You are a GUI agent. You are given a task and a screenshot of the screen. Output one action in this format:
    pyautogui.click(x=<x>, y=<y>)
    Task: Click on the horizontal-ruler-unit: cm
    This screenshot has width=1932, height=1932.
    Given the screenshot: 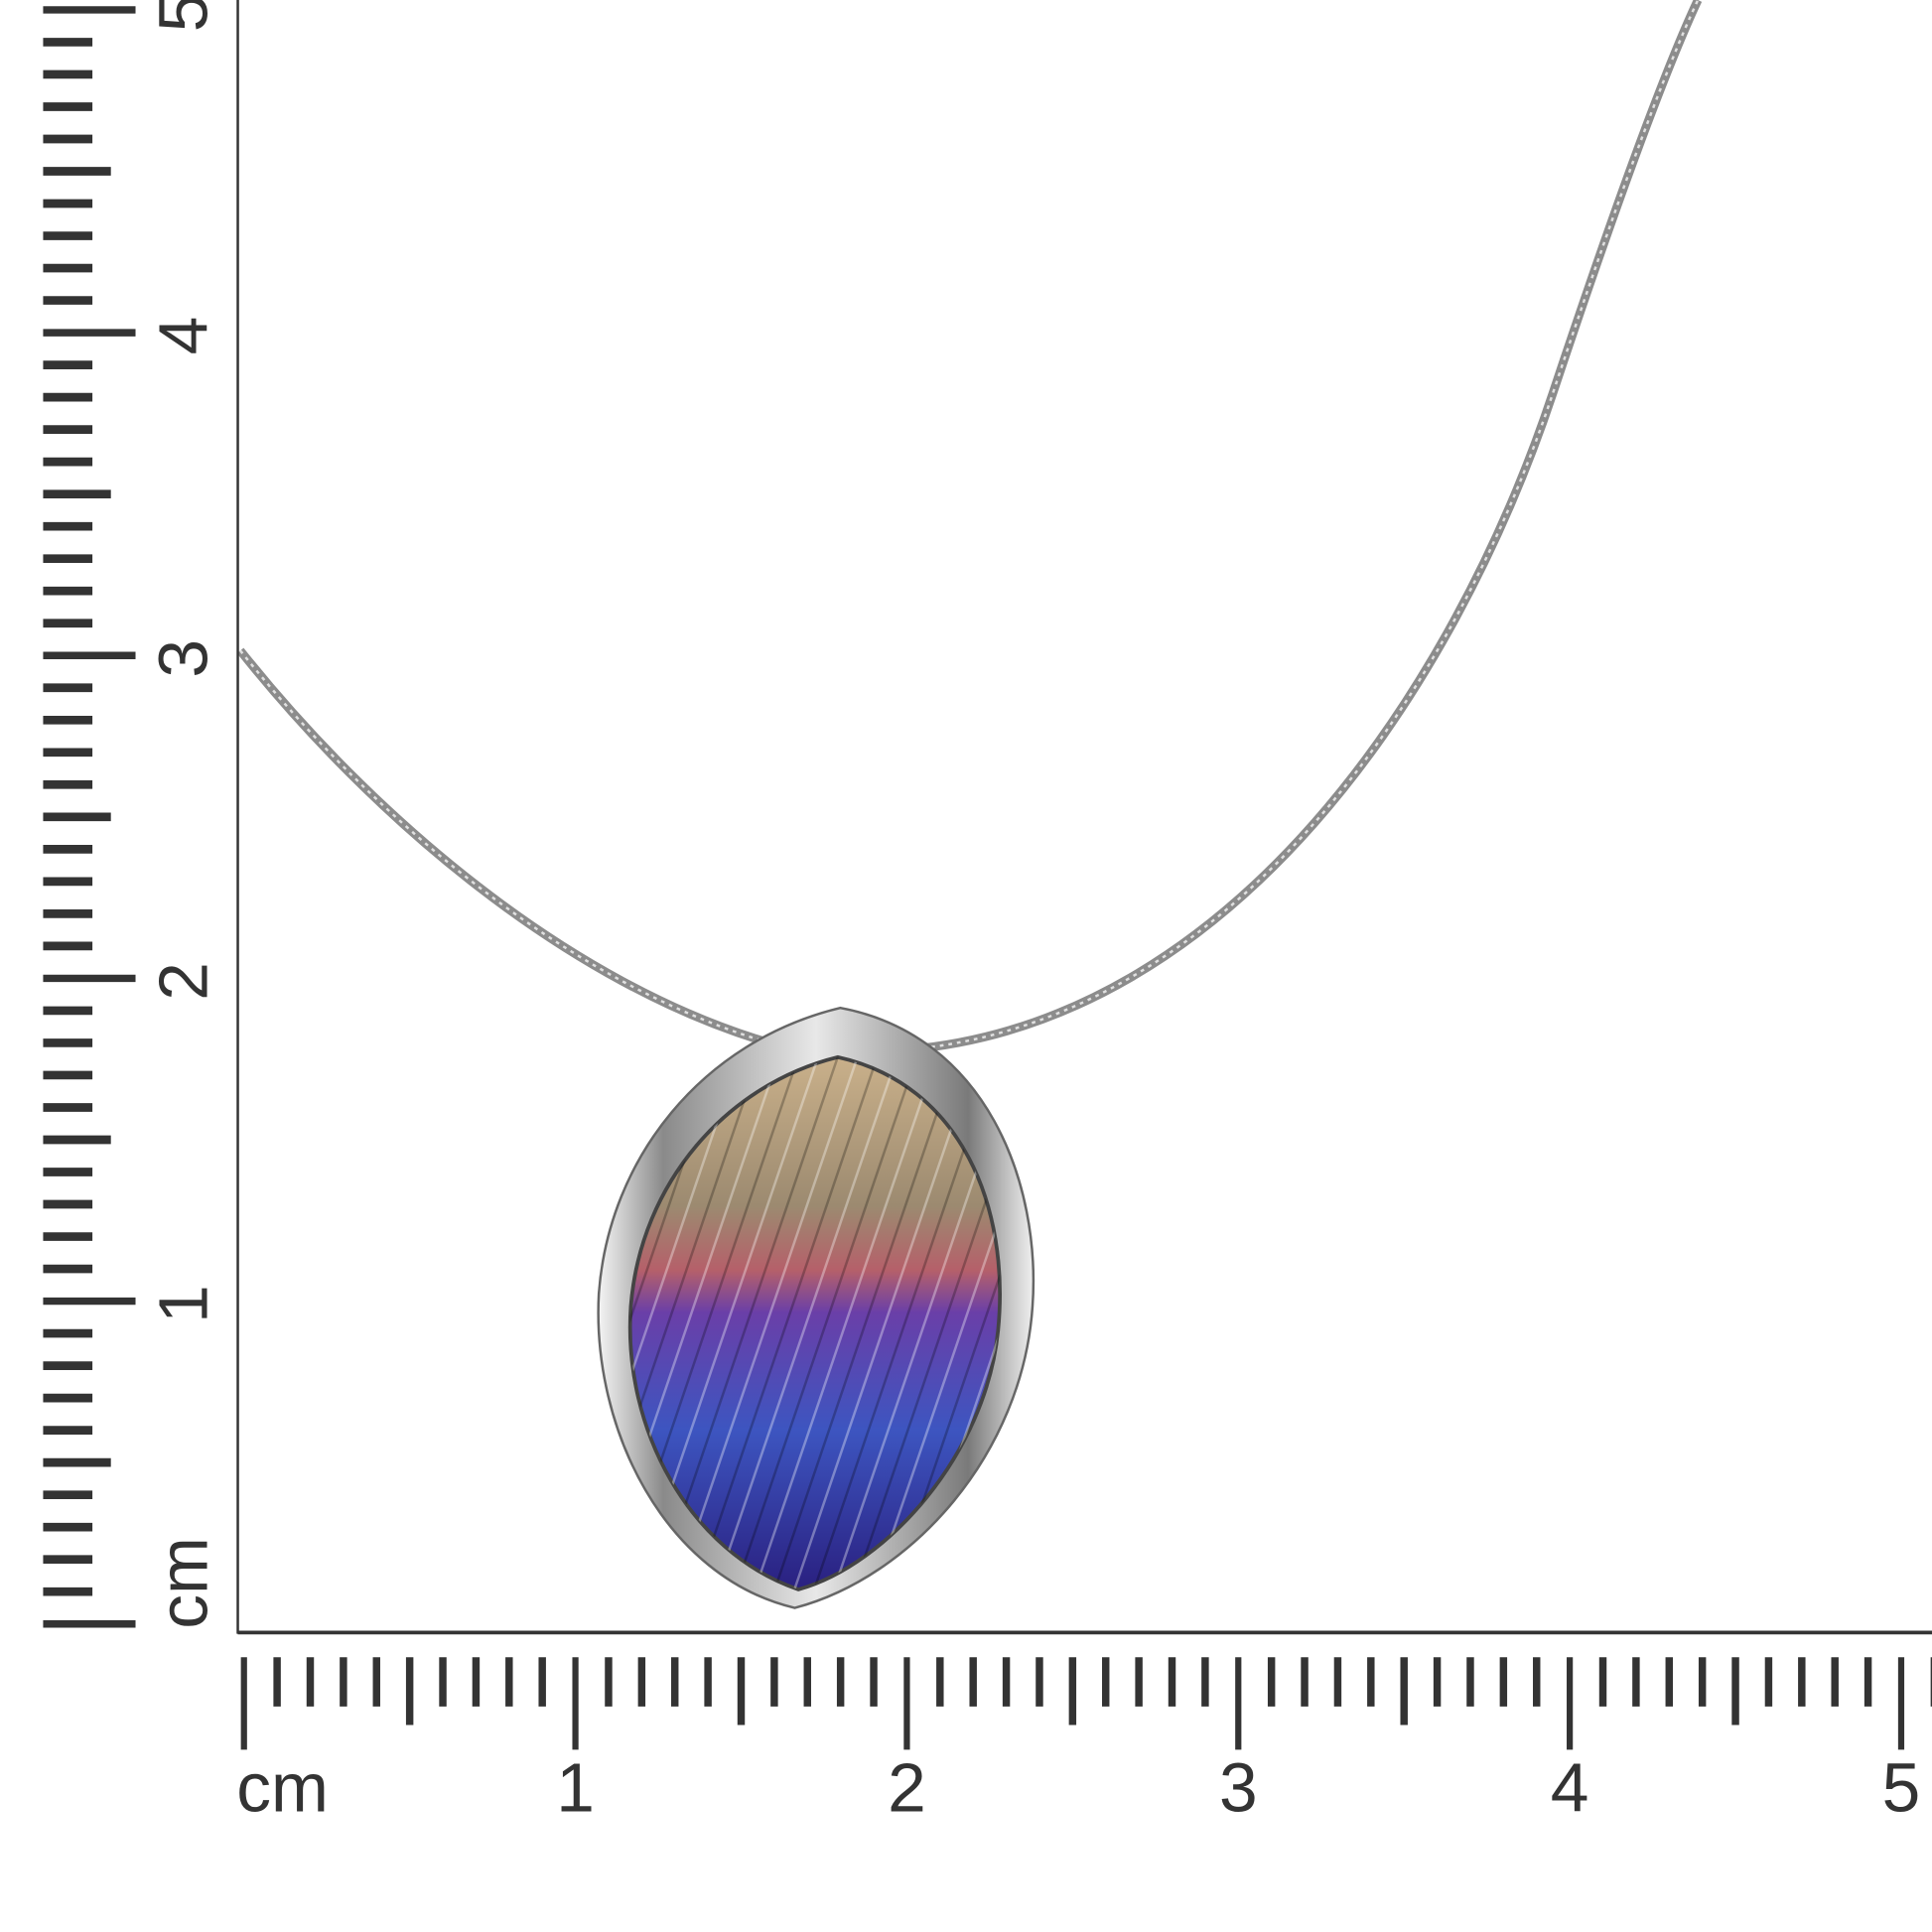 What is the action you would take?
    pyautogui.click(x=282, y=1787)
    